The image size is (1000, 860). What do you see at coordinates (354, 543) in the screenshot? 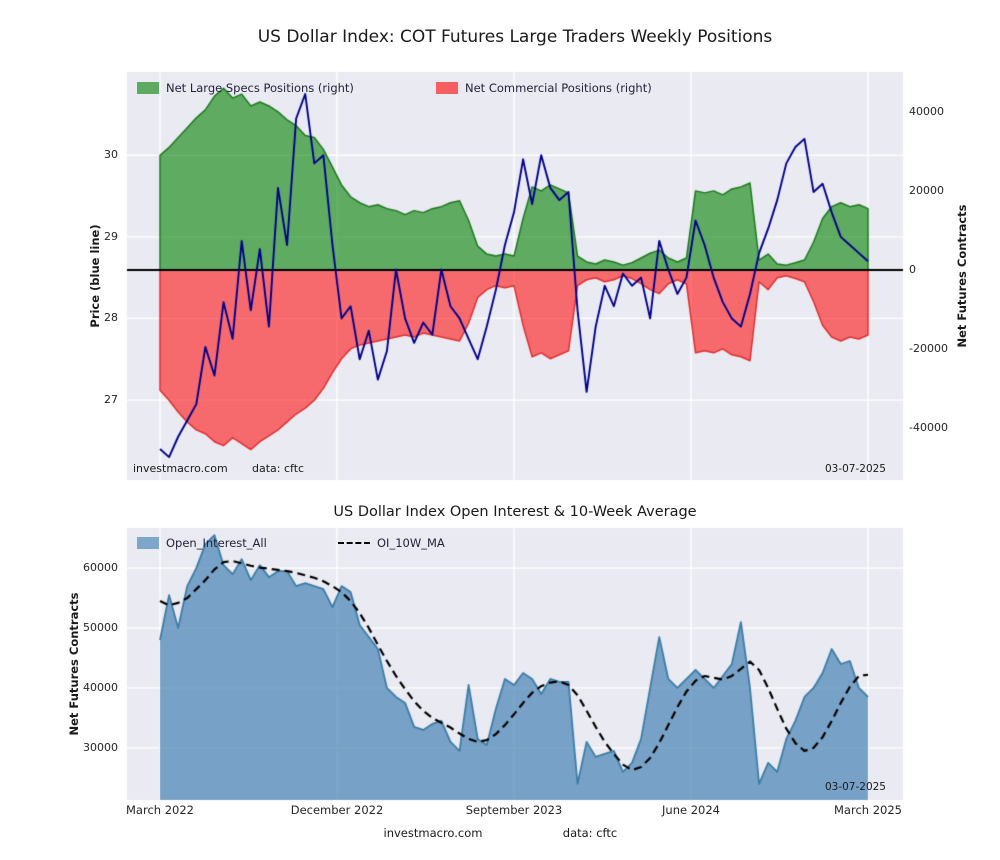
I see `dashed-line-sample-icon` at bounding box center [354, 543].